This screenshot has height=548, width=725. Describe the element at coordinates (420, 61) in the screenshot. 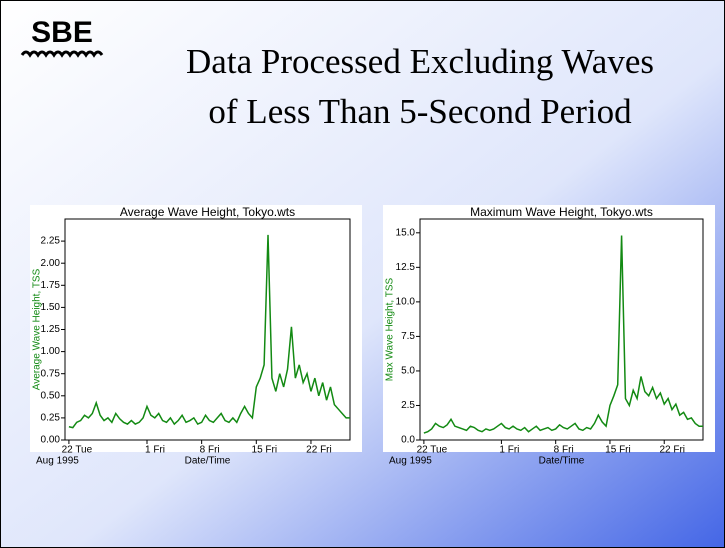

I see `slide-title: Data Processed Excluding Waves` at that location.